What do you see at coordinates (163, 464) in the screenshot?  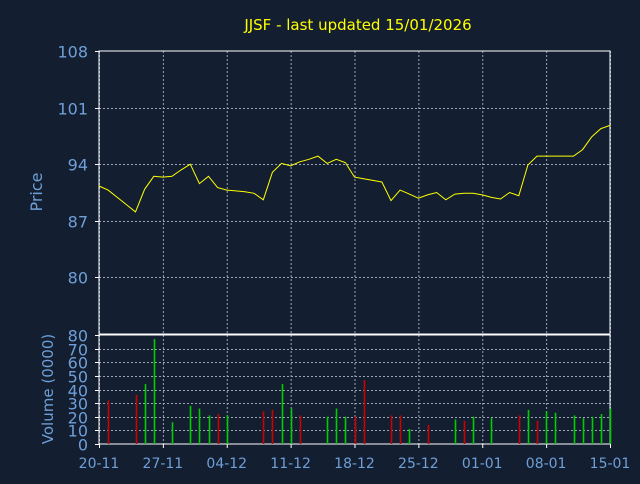 I see `x-tick-label: 27-11` at bounding box center [163, 464].